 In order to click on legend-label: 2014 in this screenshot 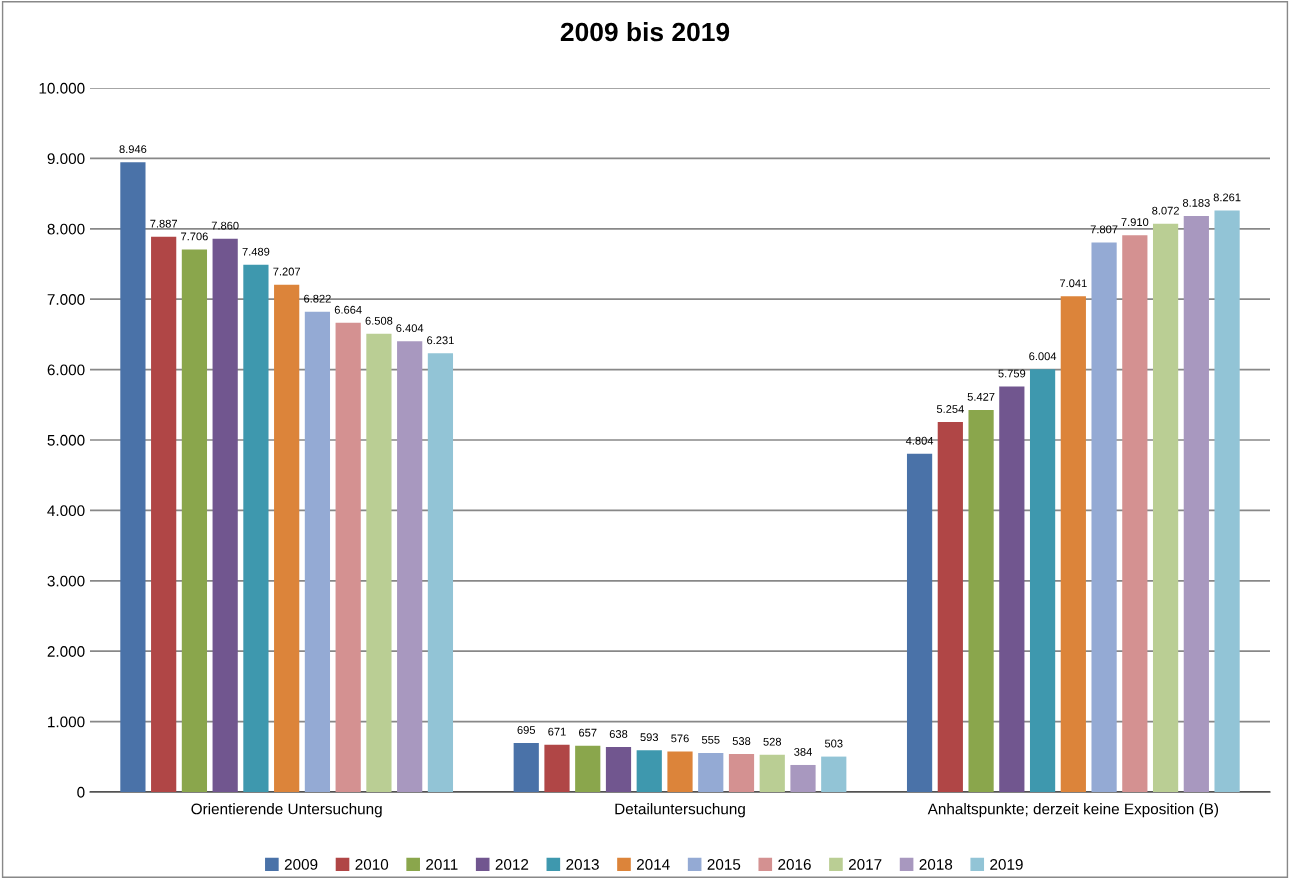, I will do `click(653, 864)`.